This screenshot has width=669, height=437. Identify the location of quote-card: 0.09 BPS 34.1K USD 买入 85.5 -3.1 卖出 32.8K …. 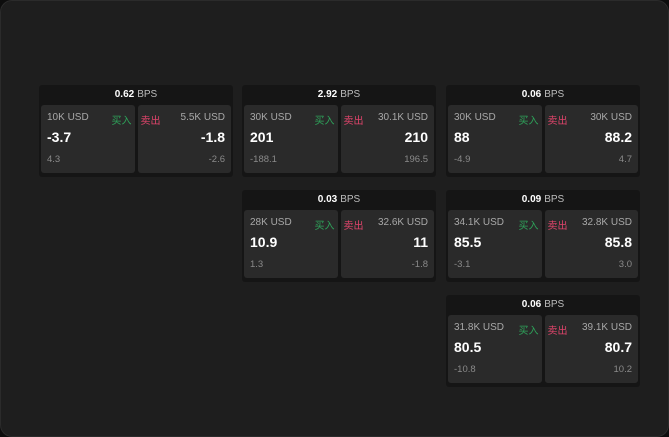
(543, 236).